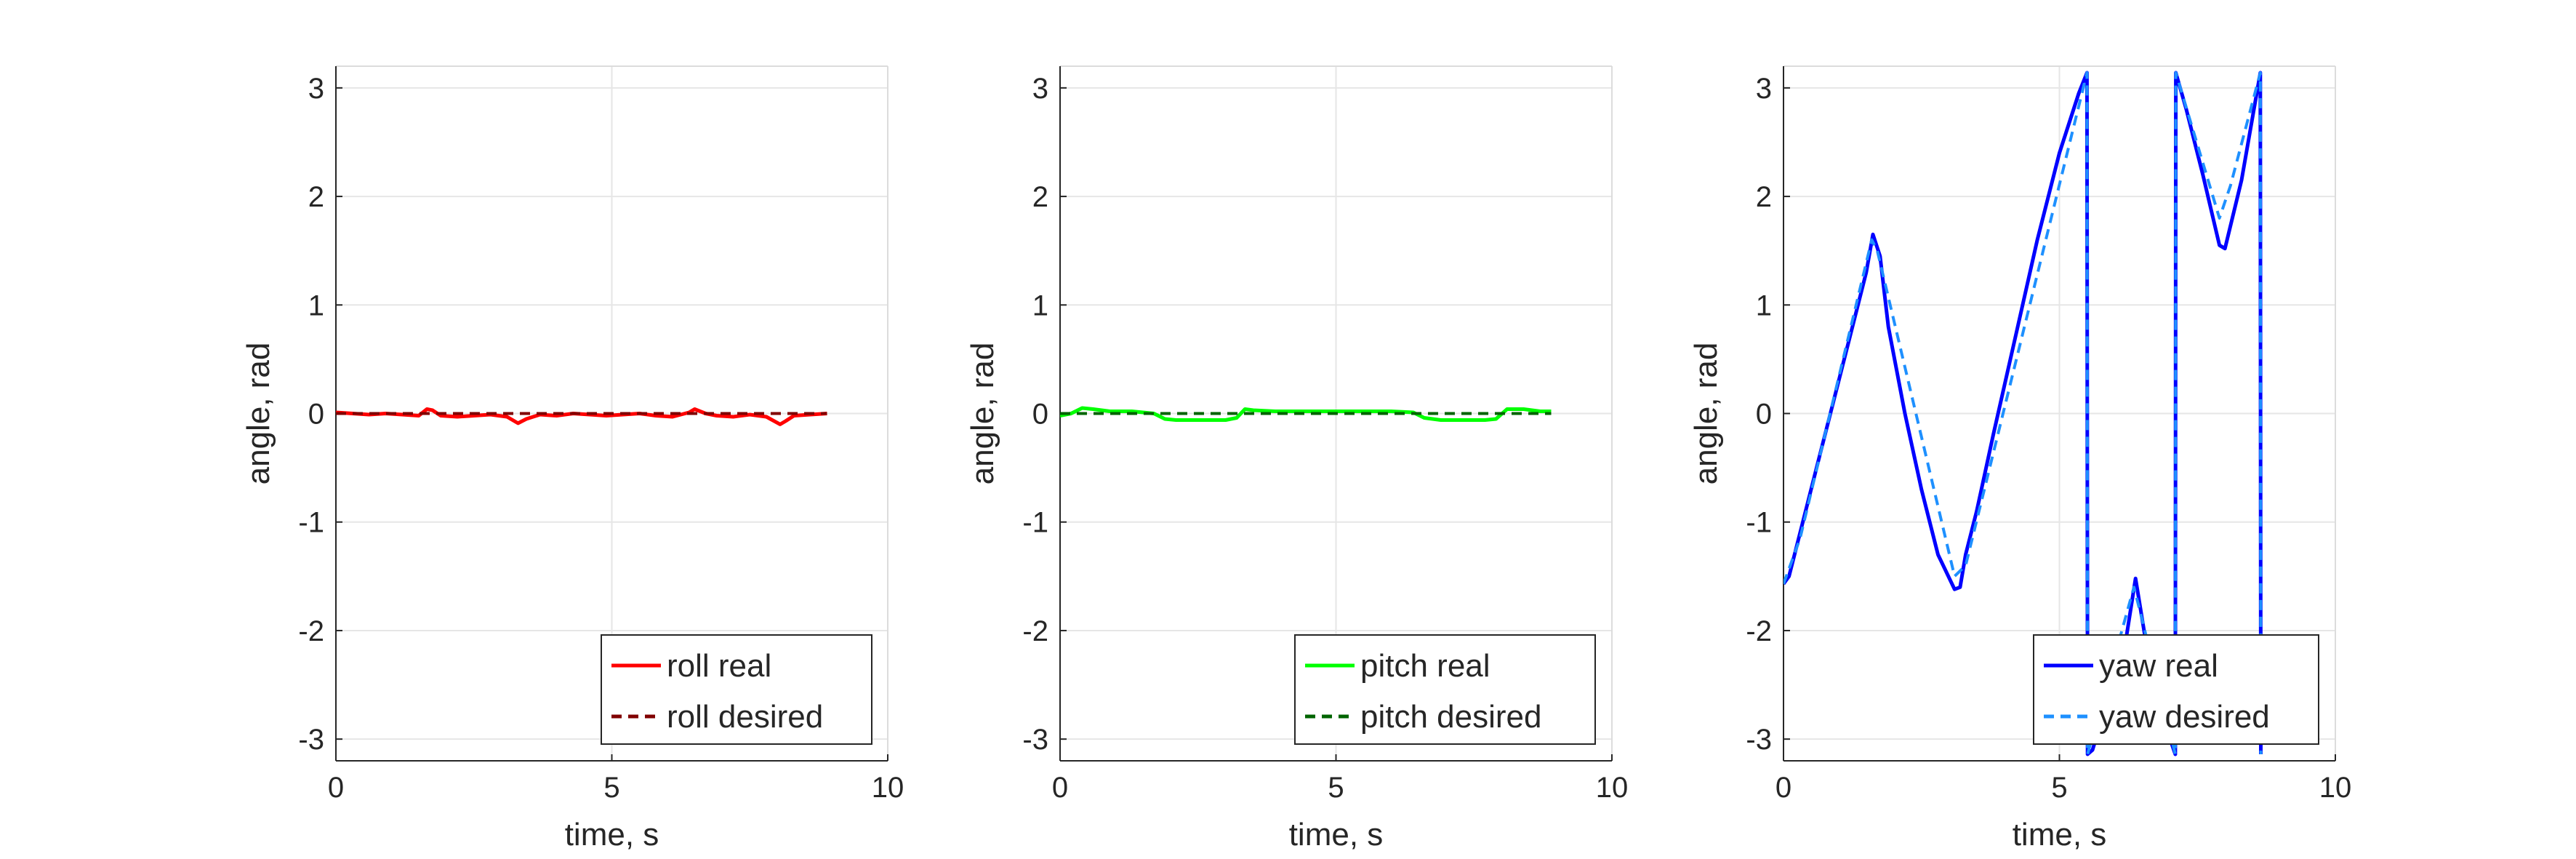 The height and width of the screenshot is (859, 2576). Describe the element at coordinates (745, 717) in the screenshot. I see `legend-label: roll desired` at that location.